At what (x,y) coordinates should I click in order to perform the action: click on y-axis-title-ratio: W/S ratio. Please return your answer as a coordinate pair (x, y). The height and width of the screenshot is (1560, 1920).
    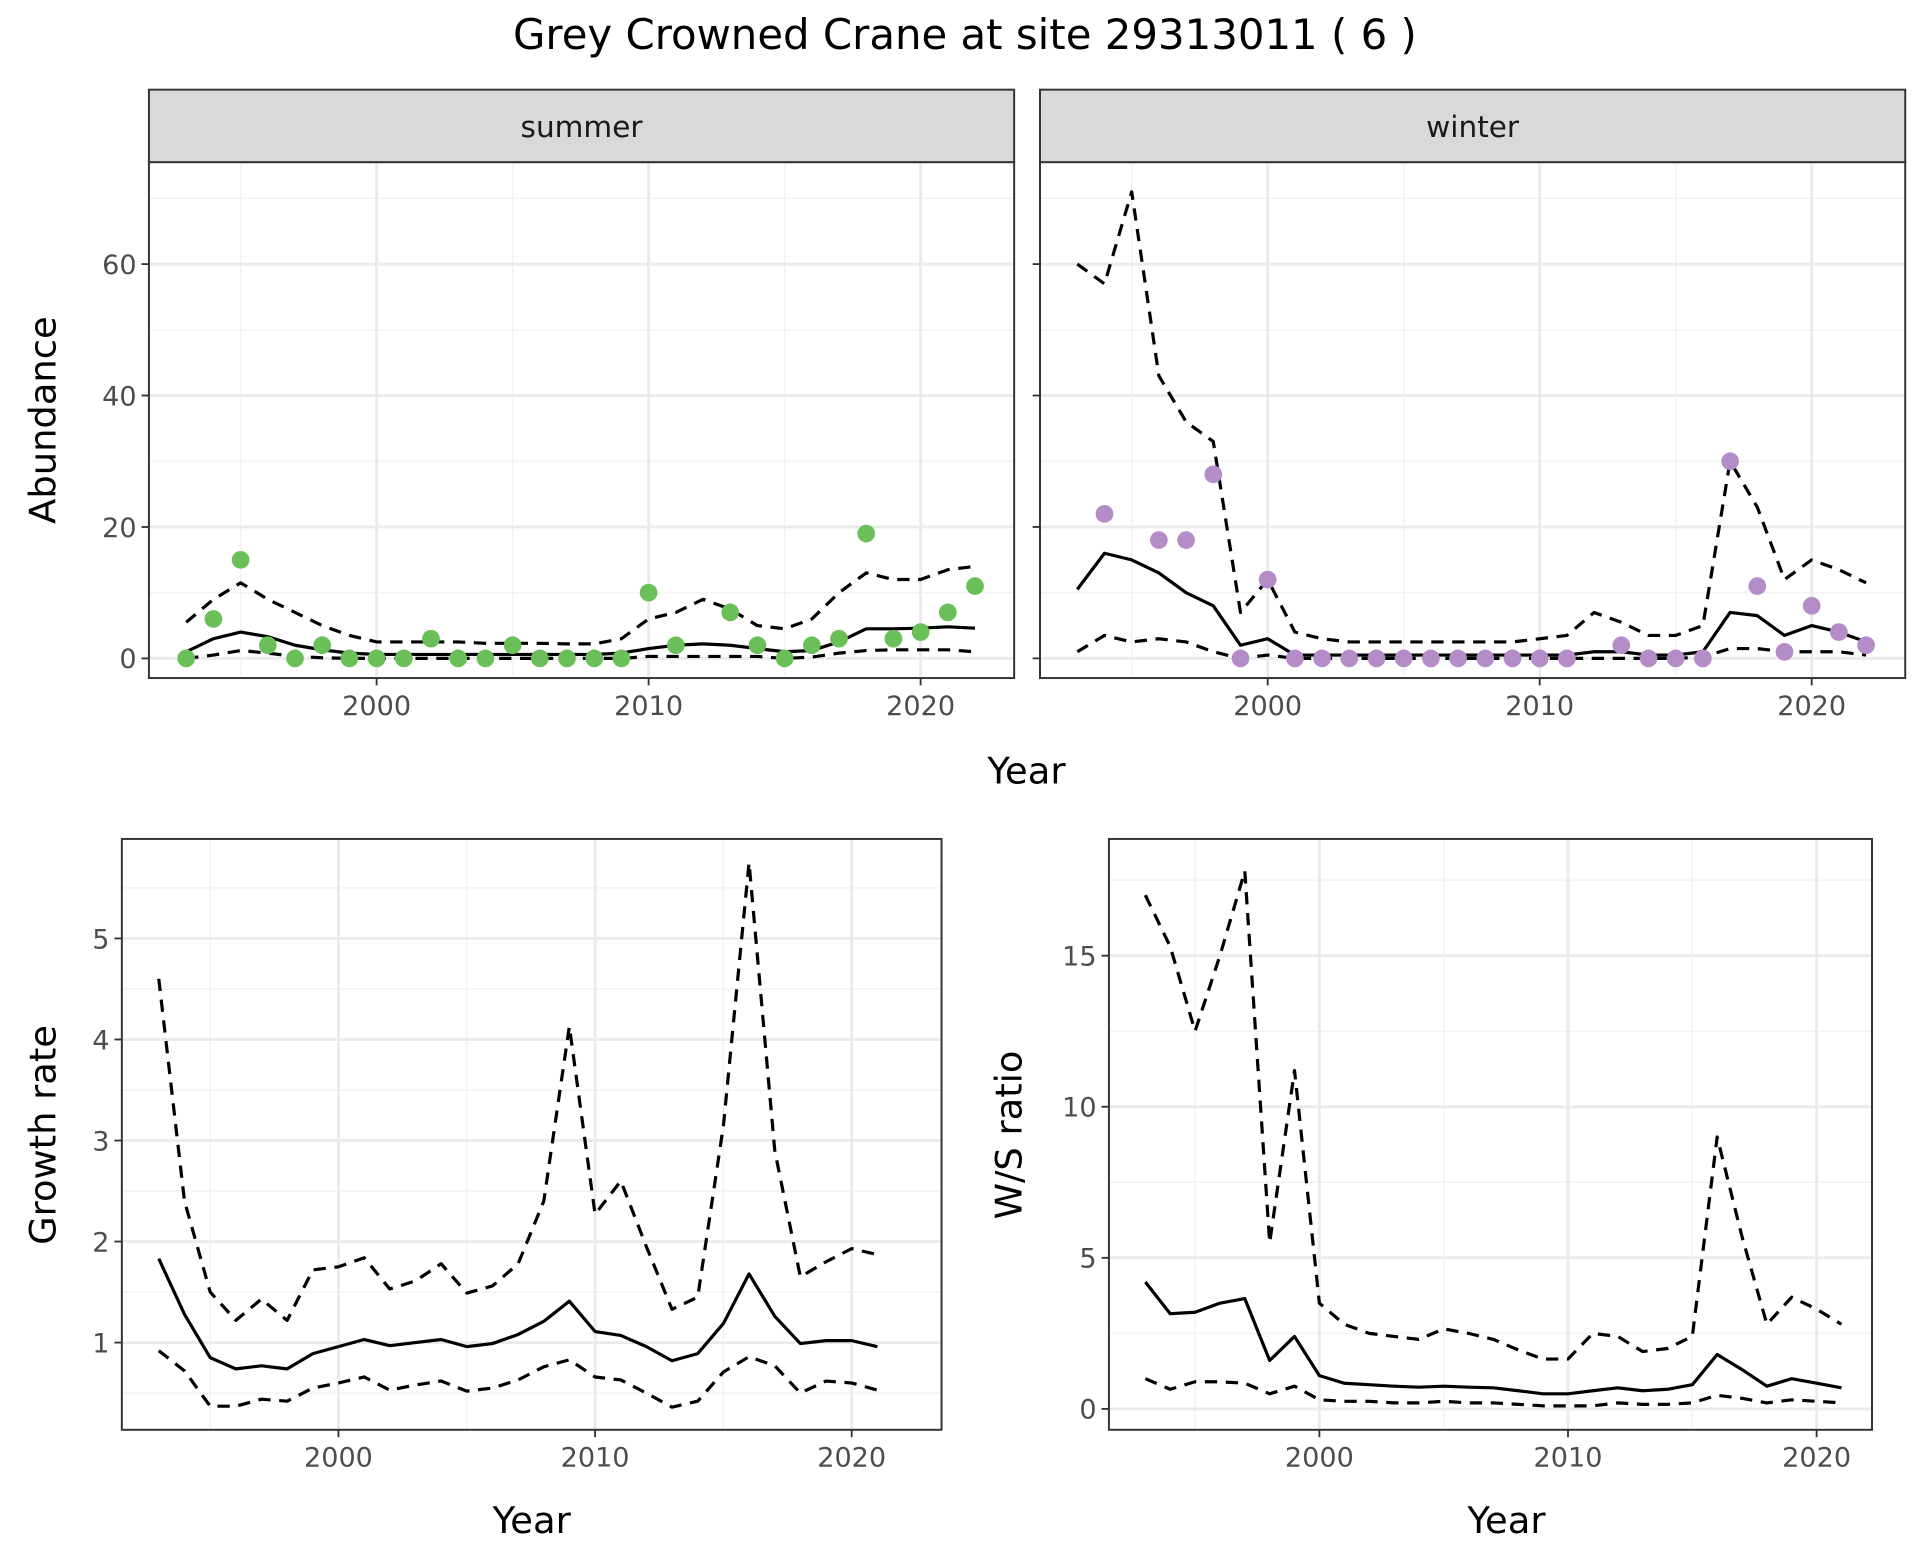
    Looking at the image, I should click on (1009, 1135).